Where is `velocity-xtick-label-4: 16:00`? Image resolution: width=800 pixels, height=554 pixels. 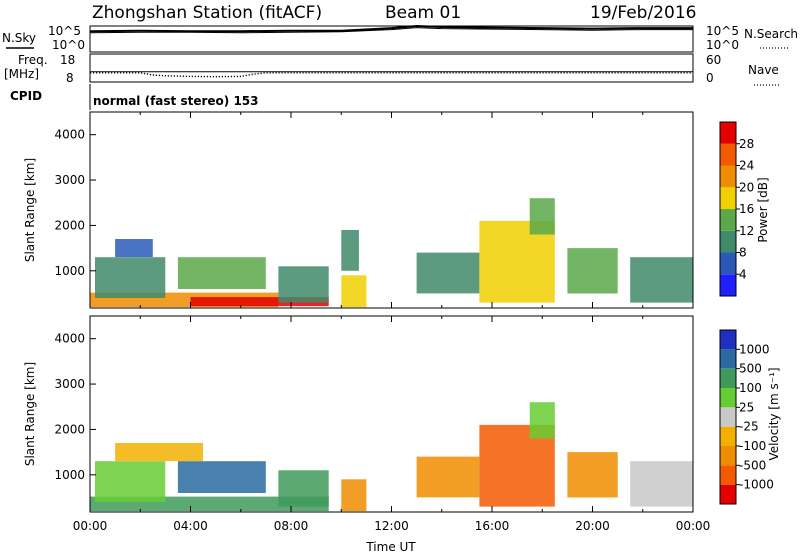 velocity-xtick-label-4: 16:00 is located at coordinates (492, 526).